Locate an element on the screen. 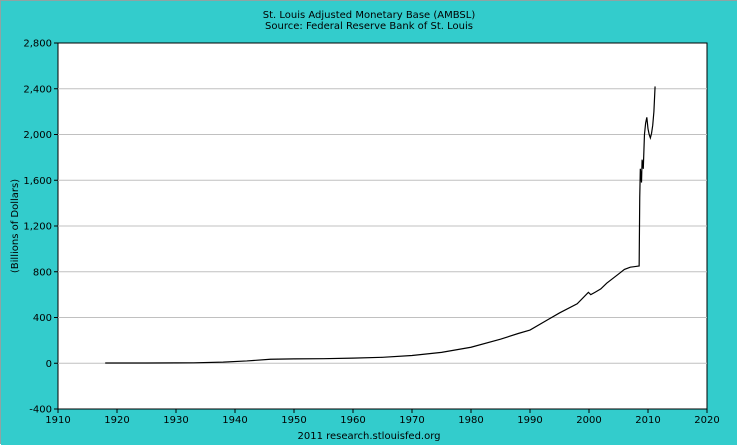 Image resolution: width=737 pixels, height=445 pixels. x-tick-label: 1910 is located at coordinates (57, 420).